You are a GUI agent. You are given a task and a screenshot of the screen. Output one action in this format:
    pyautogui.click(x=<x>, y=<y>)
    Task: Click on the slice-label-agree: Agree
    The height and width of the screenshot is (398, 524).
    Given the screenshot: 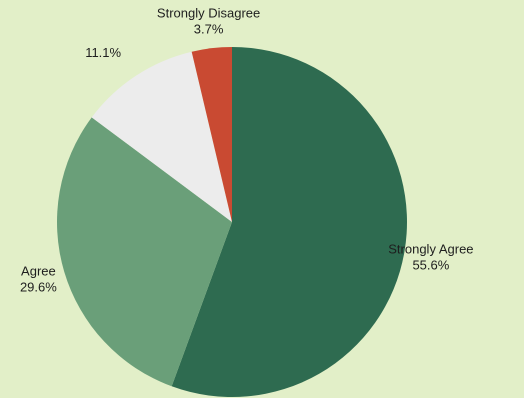 What is the action you would take?
    pyautogui.click(x=38, y=271)
    